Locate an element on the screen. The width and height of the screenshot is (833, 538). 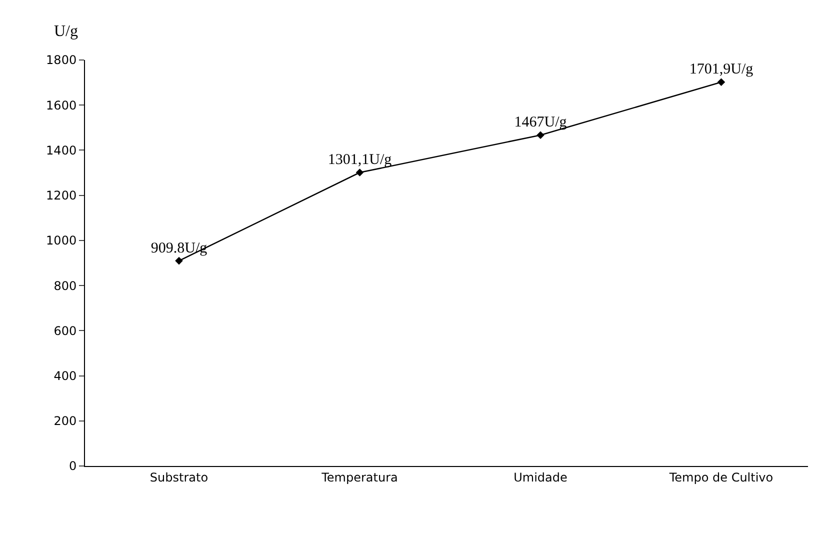
y-tick-label: 0 is located at coordinates (72, 466).